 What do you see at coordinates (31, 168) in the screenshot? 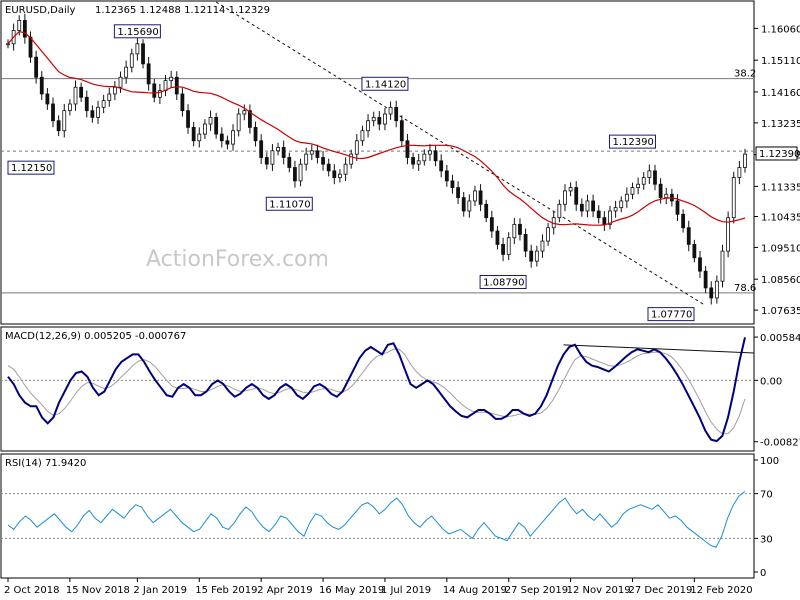
I see `annotation-label: 1.12150` at bounding box center [31, 168].